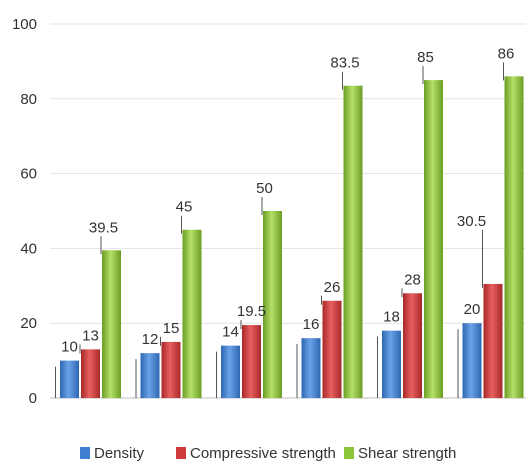 The image size is (526, 465). Describe the element at coordinates (150, 339) in the screenshot. I see `data-label: 12` at that location.